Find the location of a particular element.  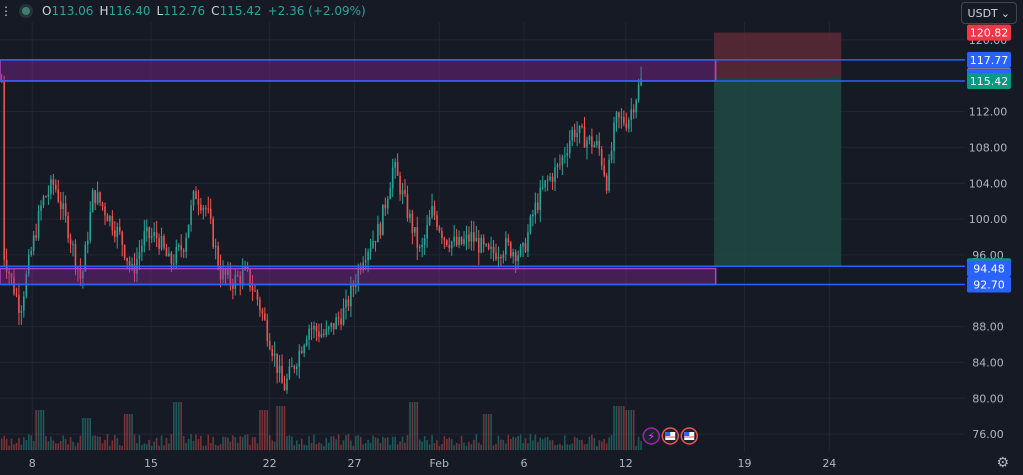

close-label: C is located at coordinates (215, 11).